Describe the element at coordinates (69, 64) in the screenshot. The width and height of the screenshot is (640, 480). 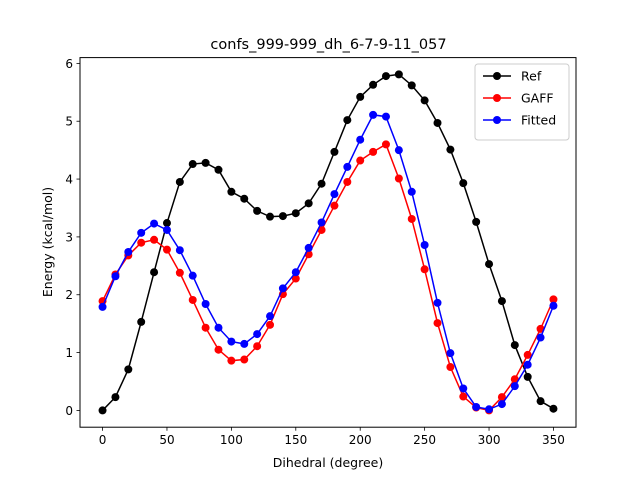
I see `y-tick-label: 6` at that location.